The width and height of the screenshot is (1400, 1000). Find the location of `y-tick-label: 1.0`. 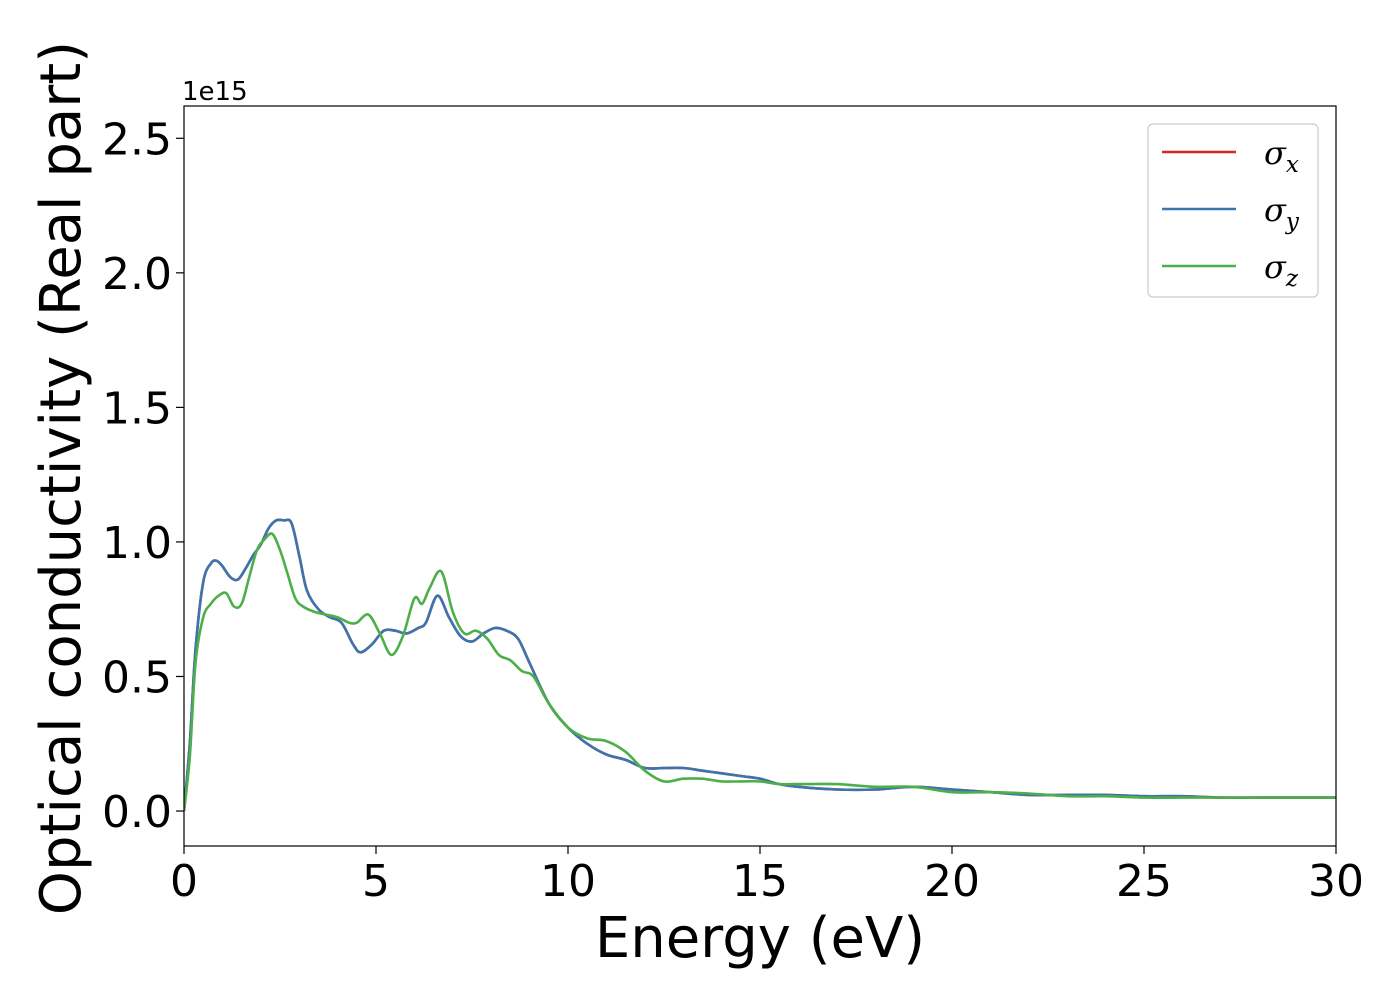

y-tick-label: 1.0 is located at coordinates (137, 543).